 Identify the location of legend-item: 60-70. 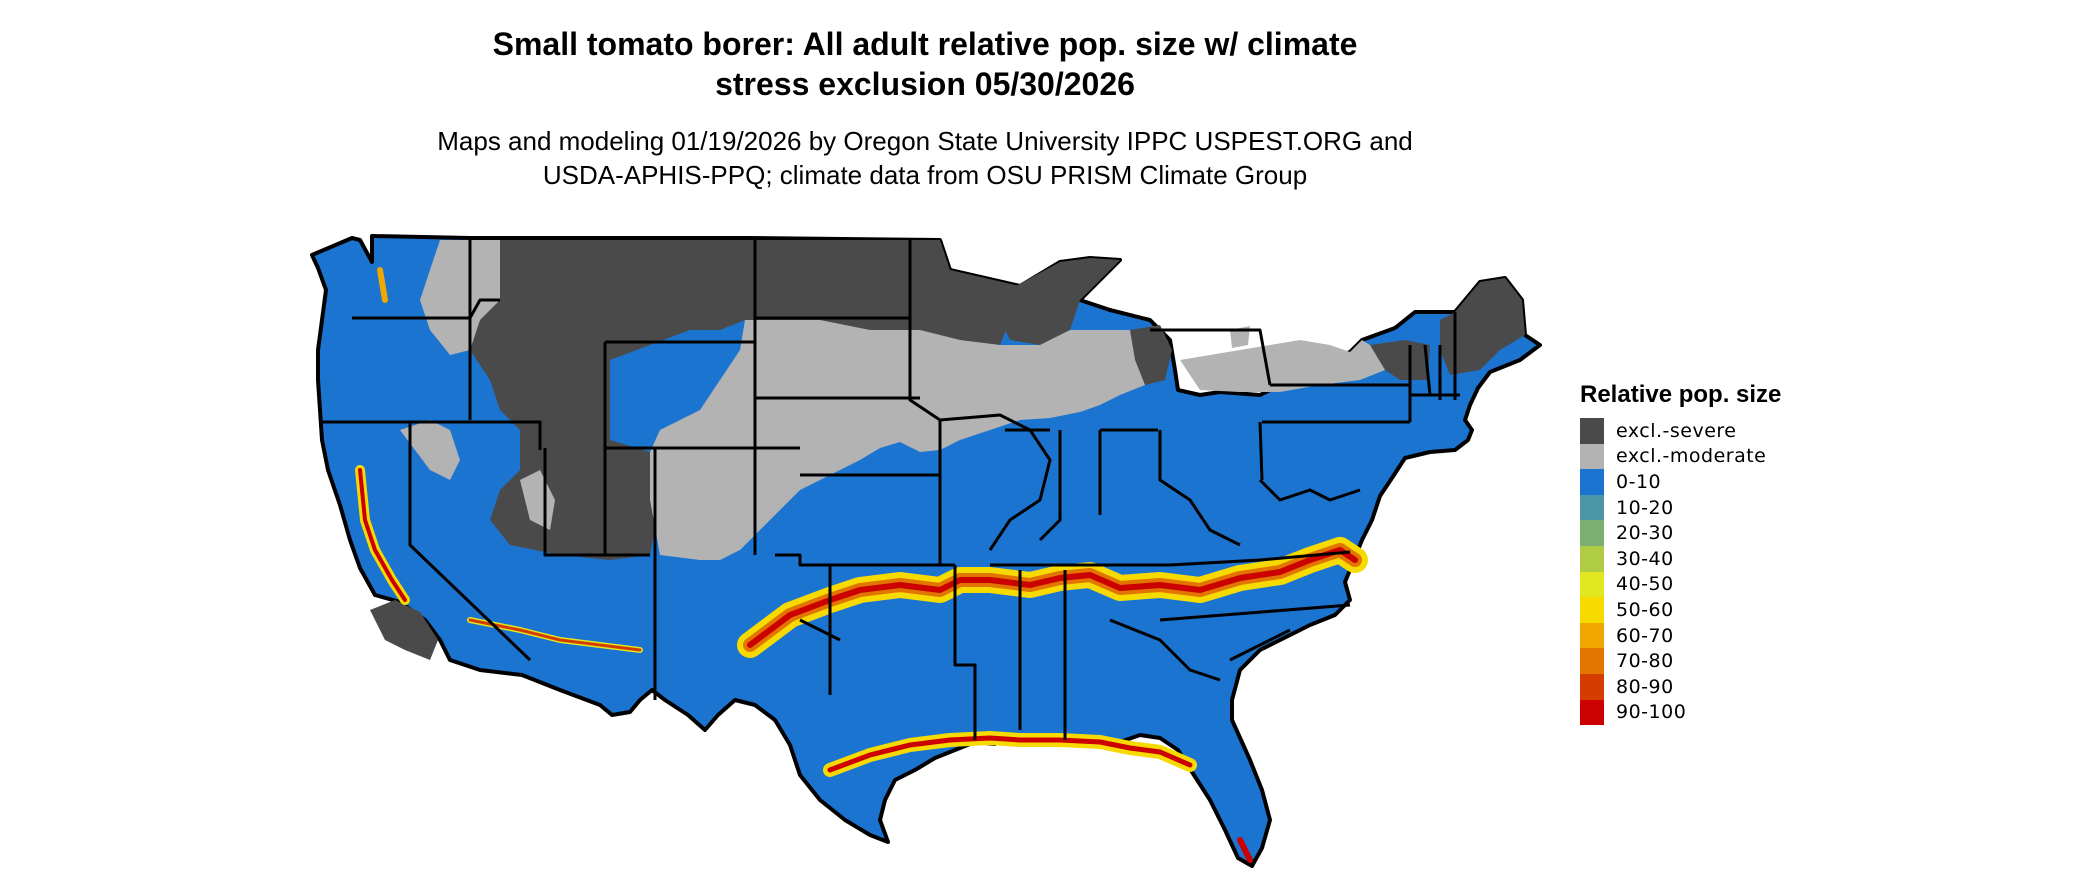
(1830, 635).